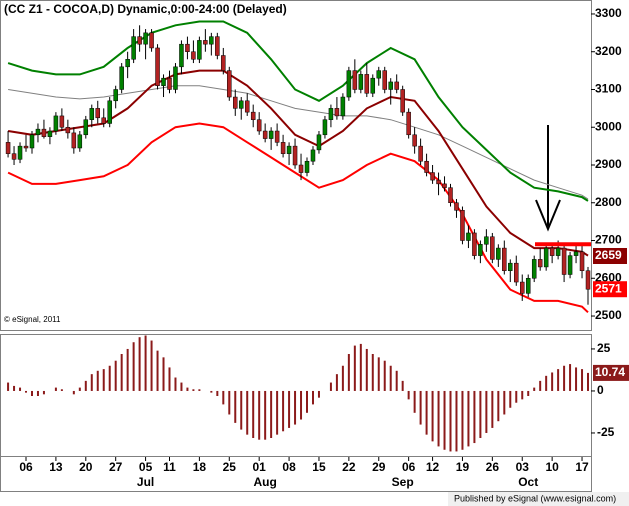  What do you see at coordinates (608, 13) in the screenshot?
I see `y-tick-label: 3300` at bounding box center [608, 13].